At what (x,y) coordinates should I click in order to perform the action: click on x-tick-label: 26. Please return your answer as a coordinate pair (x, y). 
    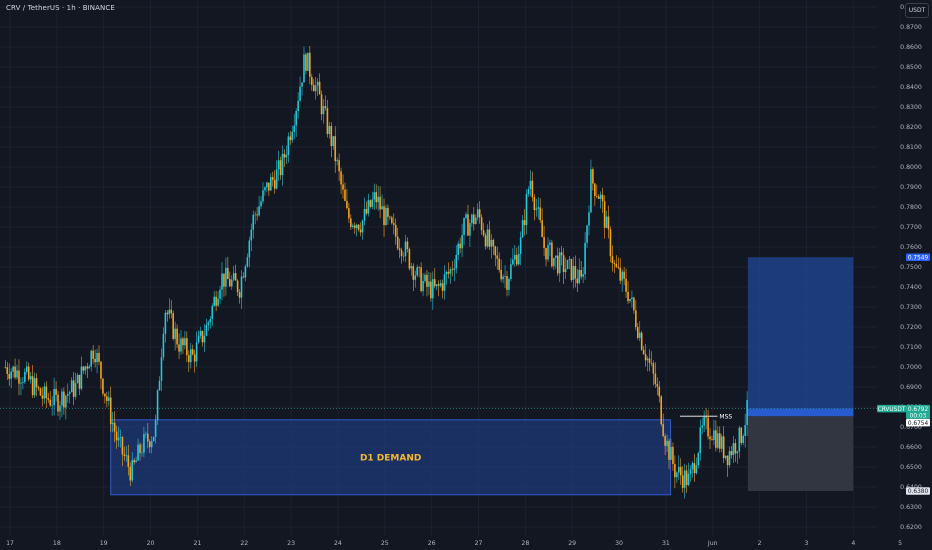
    Looking at the image, I should click on (432, 543).